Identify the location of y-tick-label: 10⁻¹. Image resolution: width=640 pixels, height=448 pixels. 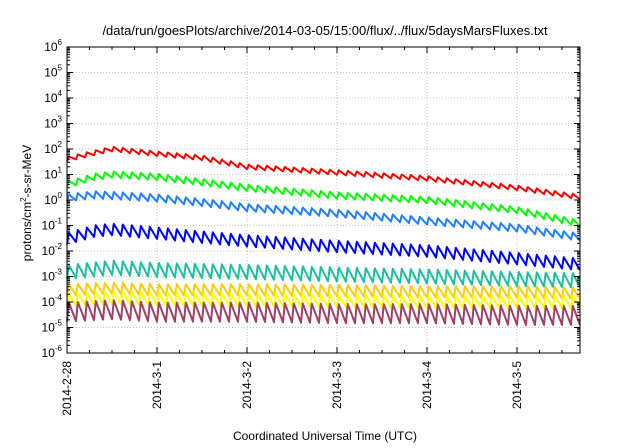
(52, 225).